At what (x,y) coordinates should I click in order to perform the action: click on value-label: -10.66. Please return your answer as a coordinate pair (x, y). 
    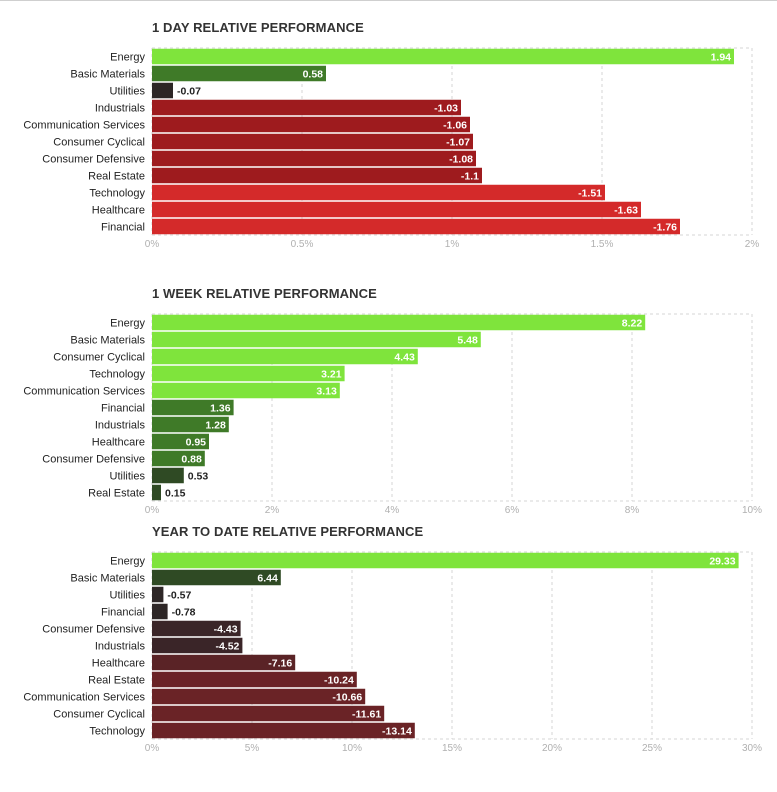
    Looking at the image, I should click on (347, 698).